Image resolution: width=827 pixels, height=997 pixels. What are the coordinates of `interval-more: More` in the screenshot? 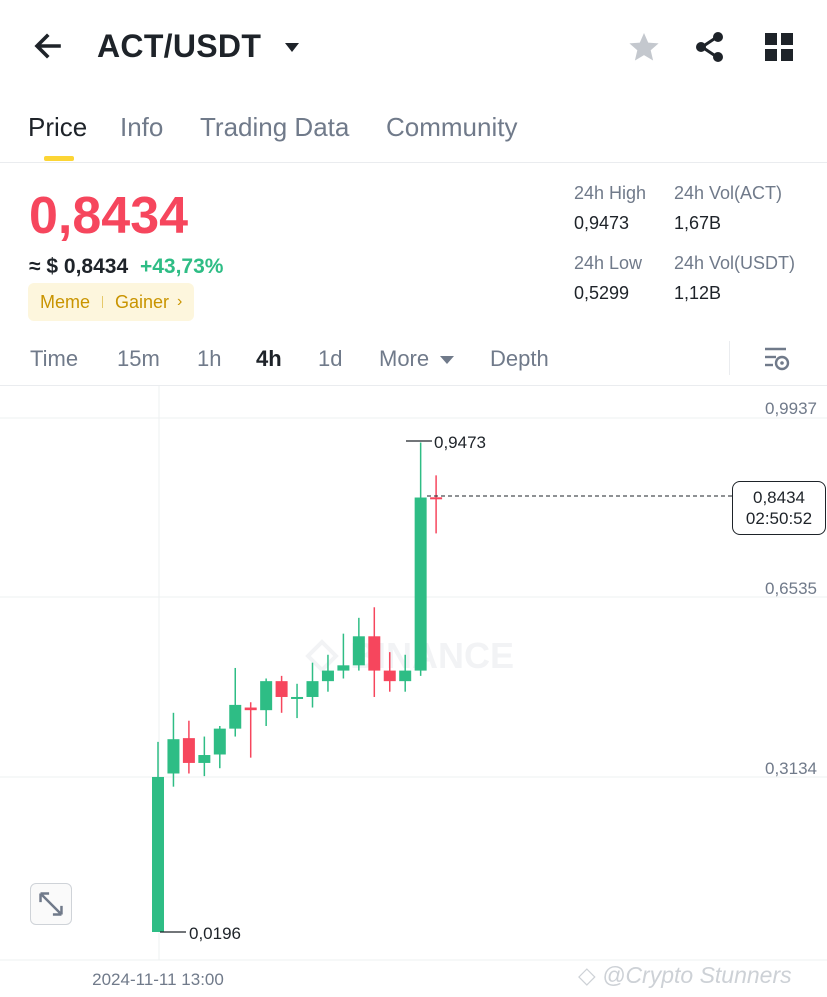 It's located at (417, 359).